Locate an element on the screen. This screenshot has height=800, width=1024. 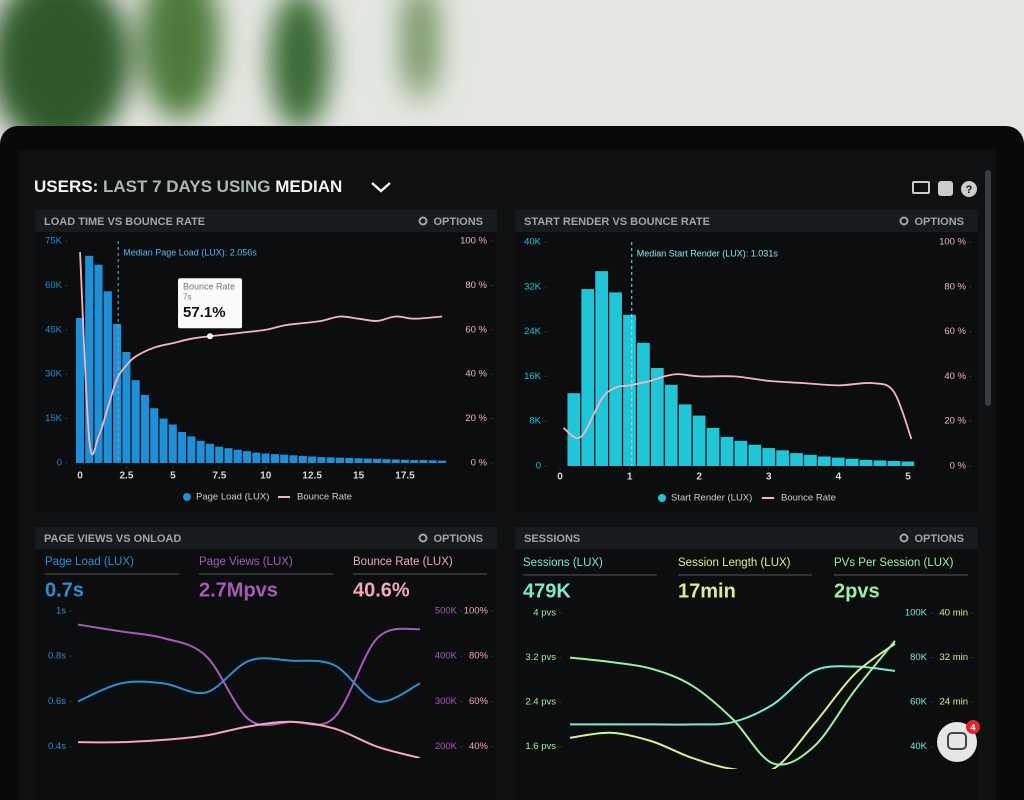
x-tick-label: 3 is located at coordinates (769, 477).